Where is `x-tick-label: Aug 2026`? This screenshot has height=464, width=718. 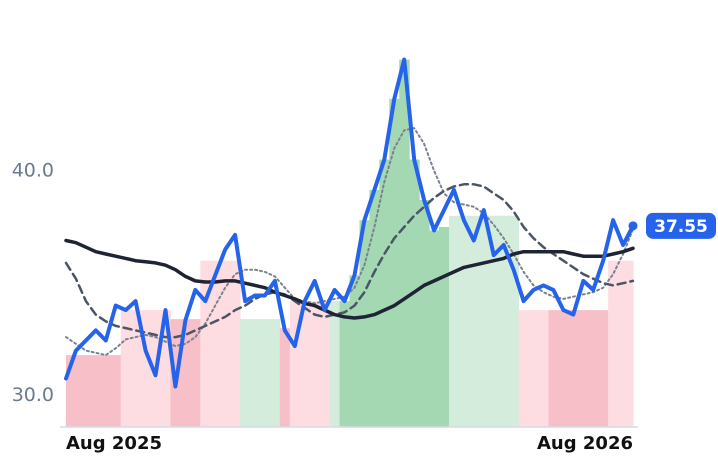 x-tick-label: Aug 2026 is located at coordinates (585, 443).